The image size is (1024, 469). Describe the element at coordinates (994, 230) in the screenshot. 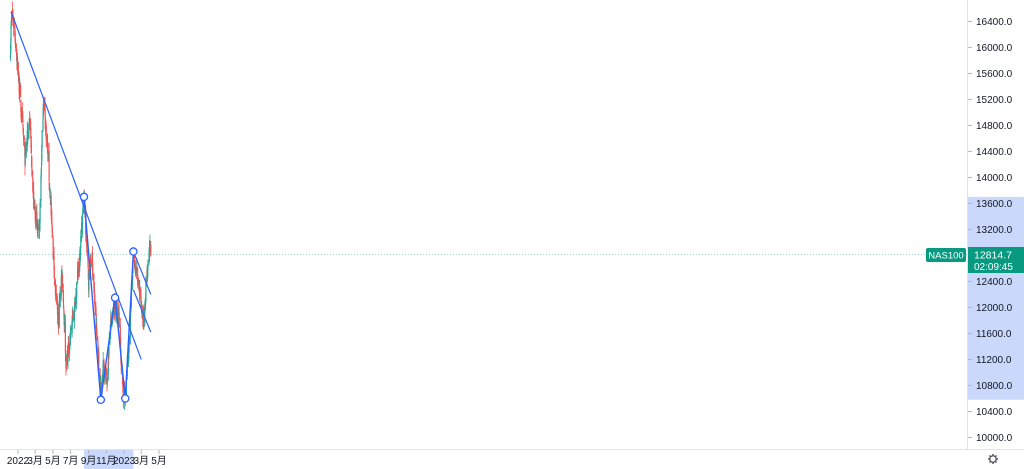

I see `price-tick-label: 13200.0` at that location.